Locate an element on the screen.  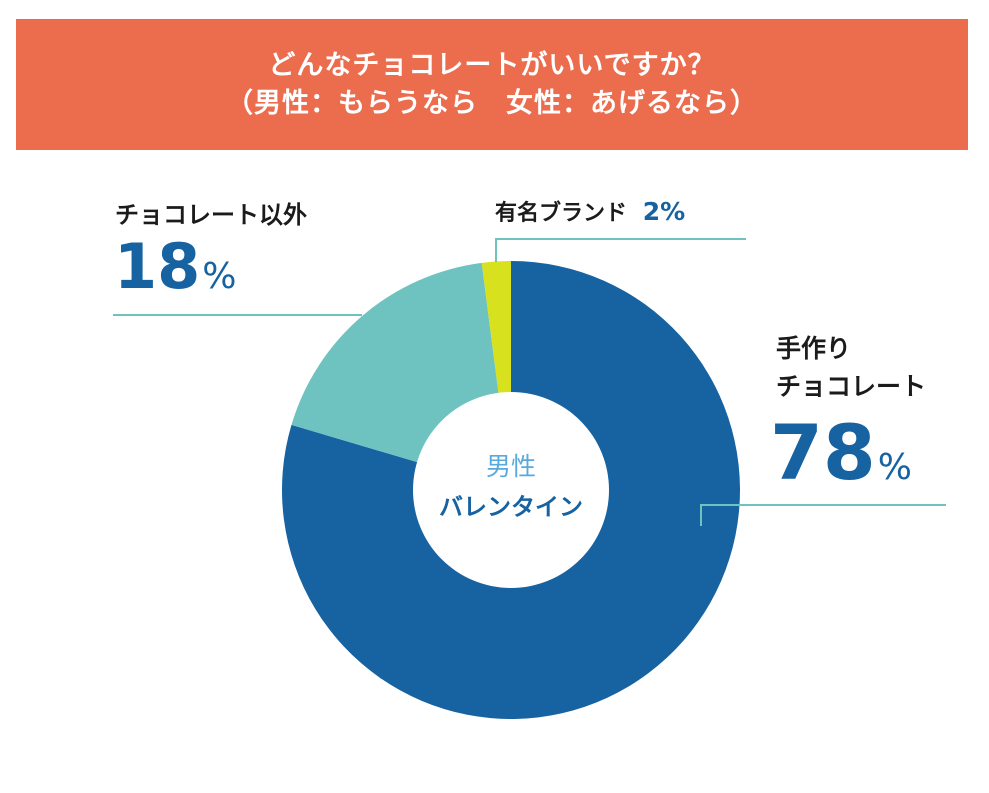
slice-label-handmade: 手作り チョコレート is located at coordinates (851, 368).